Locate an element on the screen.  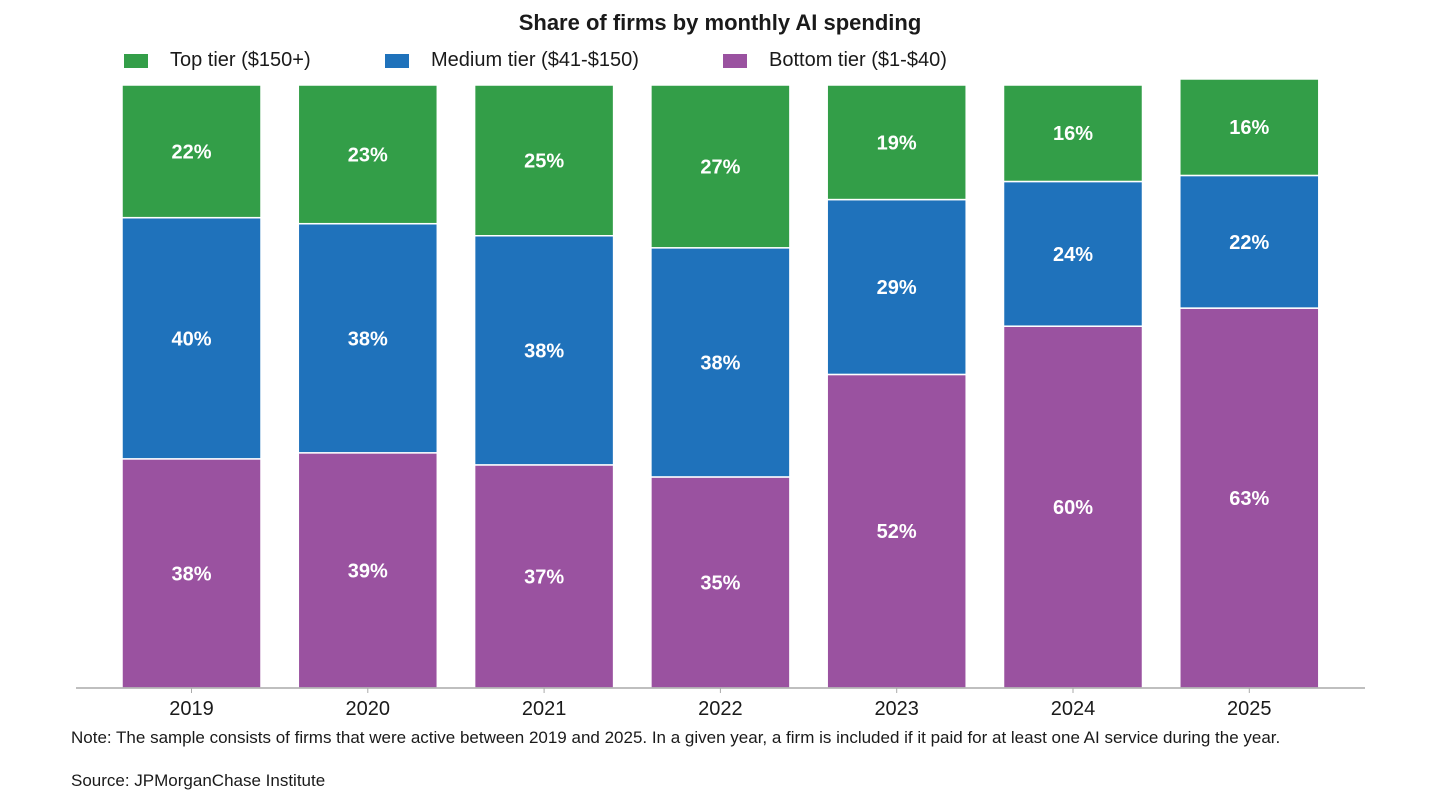
x-tick-label: 2020 is located at coordinates (368, 709).